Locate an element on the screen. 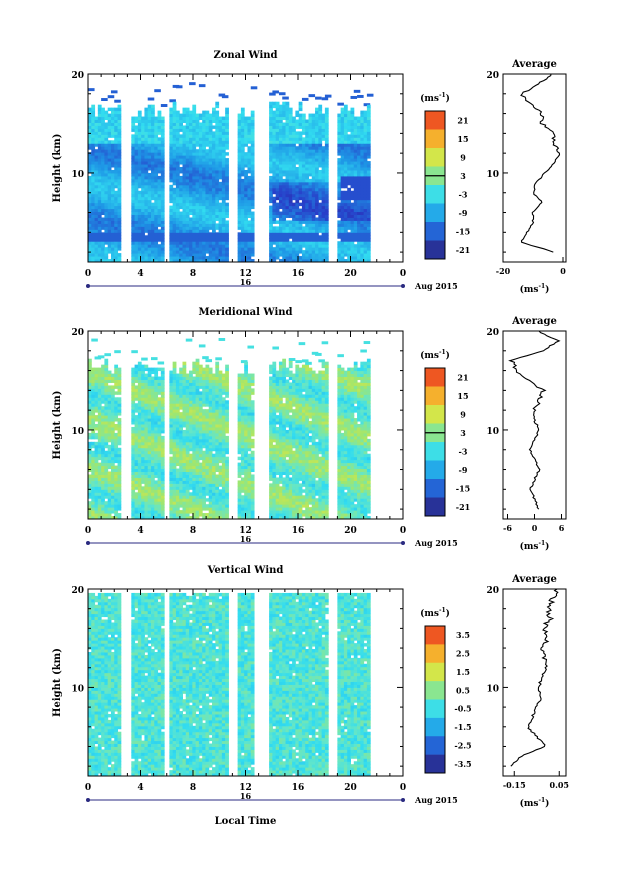 This screenshot has height=873, width=618. average-frame is located at coordinates (534, 425).